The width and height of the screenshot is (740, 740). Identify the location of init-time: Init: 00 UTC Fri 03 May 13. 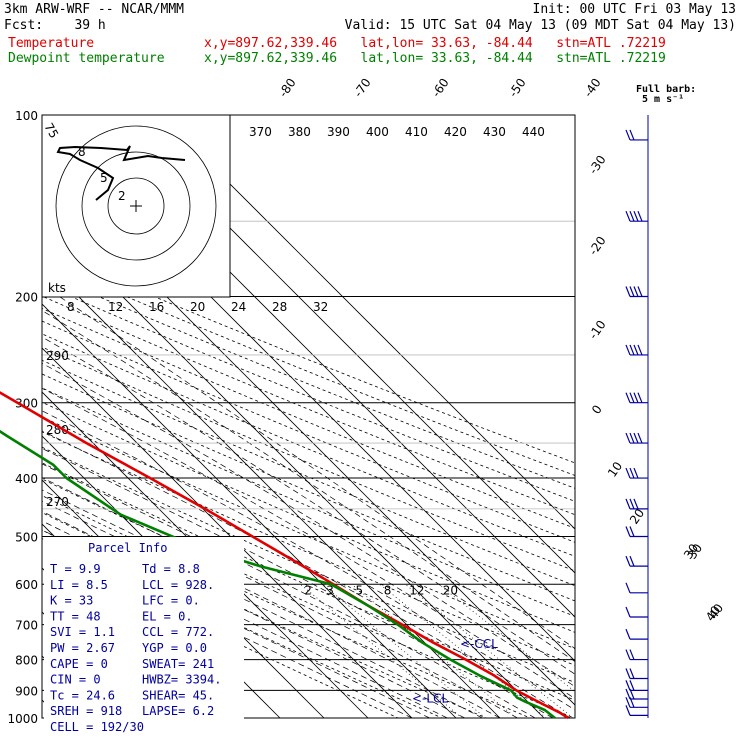
(634, 9).